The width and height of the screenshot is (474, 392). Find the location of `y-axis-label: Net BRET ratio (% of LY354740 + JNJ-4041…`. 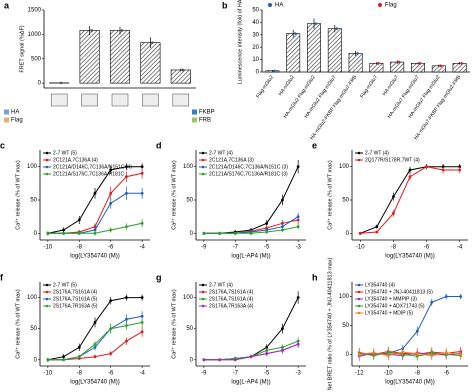

y-axis-label: Net BRET ratio (% of LY354740 + JNJ-4041… is located at coordinates (330, 323).